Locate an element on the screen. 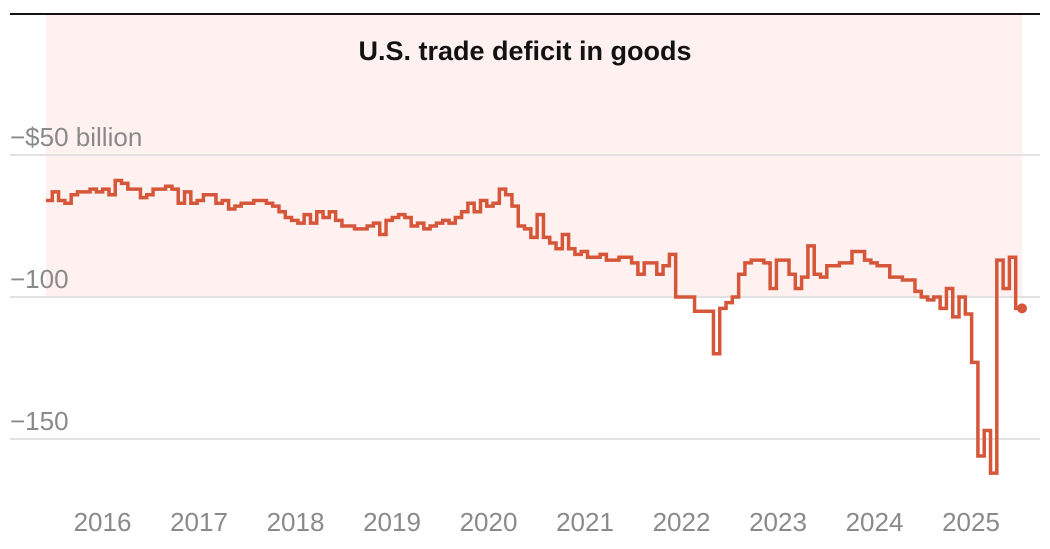 This screenshot has width=1050, height=549. x-tick-label: 2017 is located at coordinates (199, 522).